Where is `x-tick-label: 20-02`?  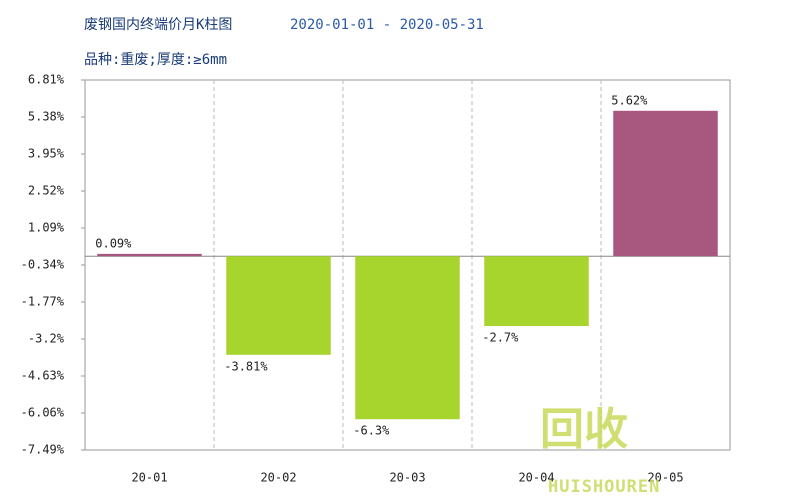 x-tick-label: 20-02 is located at coordinates (278, 478).